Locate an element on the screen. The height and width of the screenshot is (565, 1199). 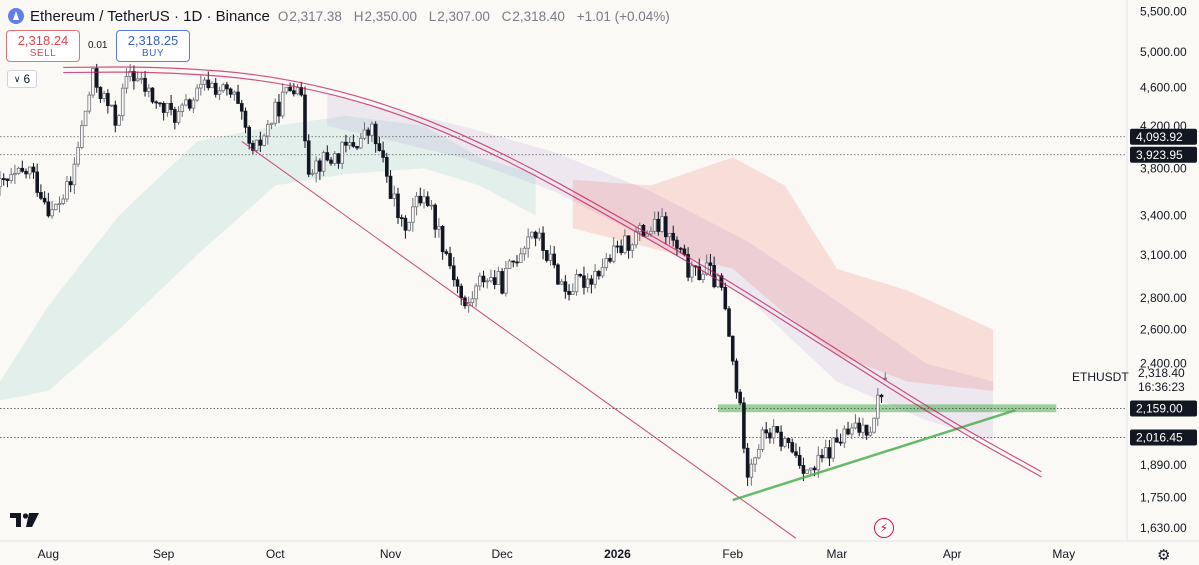
close-value: 2,318.40 is located at coordinates (538, 16).